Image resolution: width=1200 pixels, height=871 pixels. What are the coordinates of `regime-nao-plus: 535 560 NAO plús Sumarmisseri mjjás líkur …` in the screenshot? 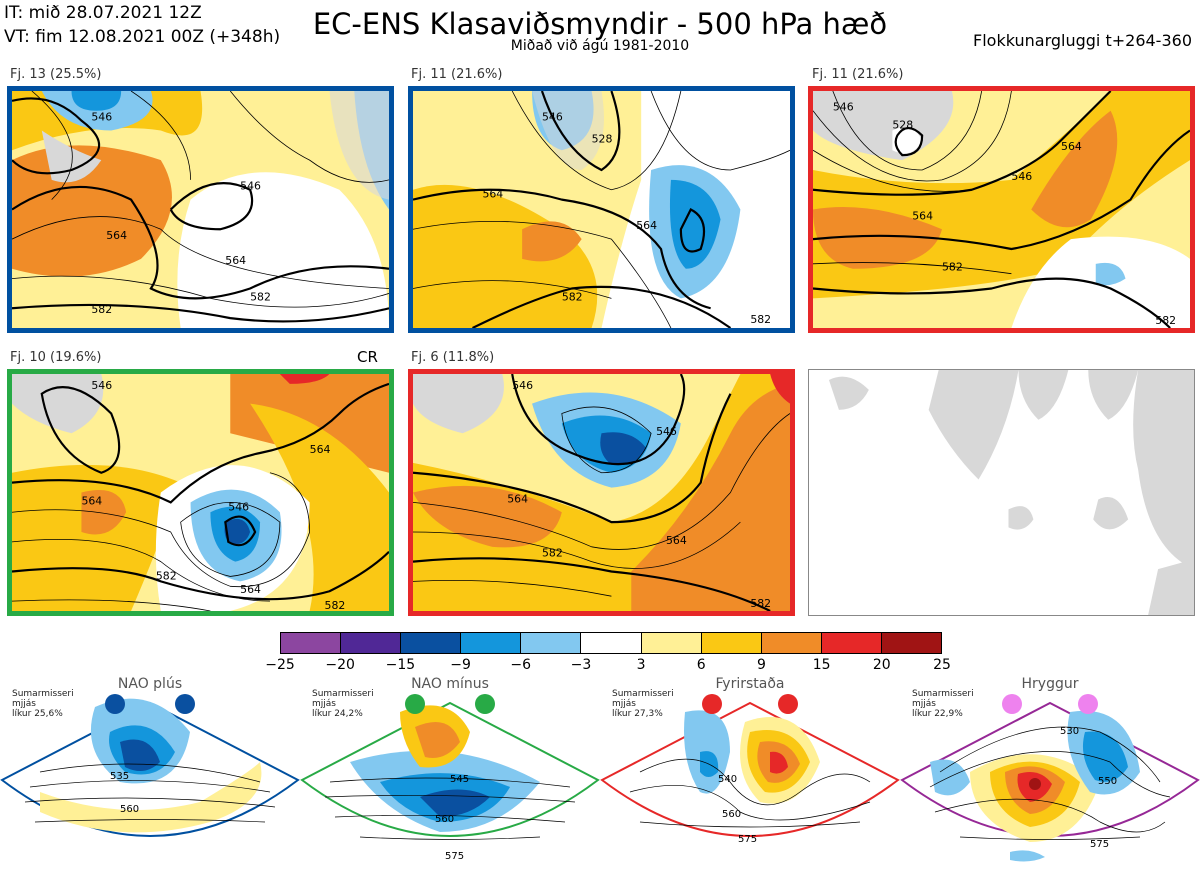 It's located at (150, 771).